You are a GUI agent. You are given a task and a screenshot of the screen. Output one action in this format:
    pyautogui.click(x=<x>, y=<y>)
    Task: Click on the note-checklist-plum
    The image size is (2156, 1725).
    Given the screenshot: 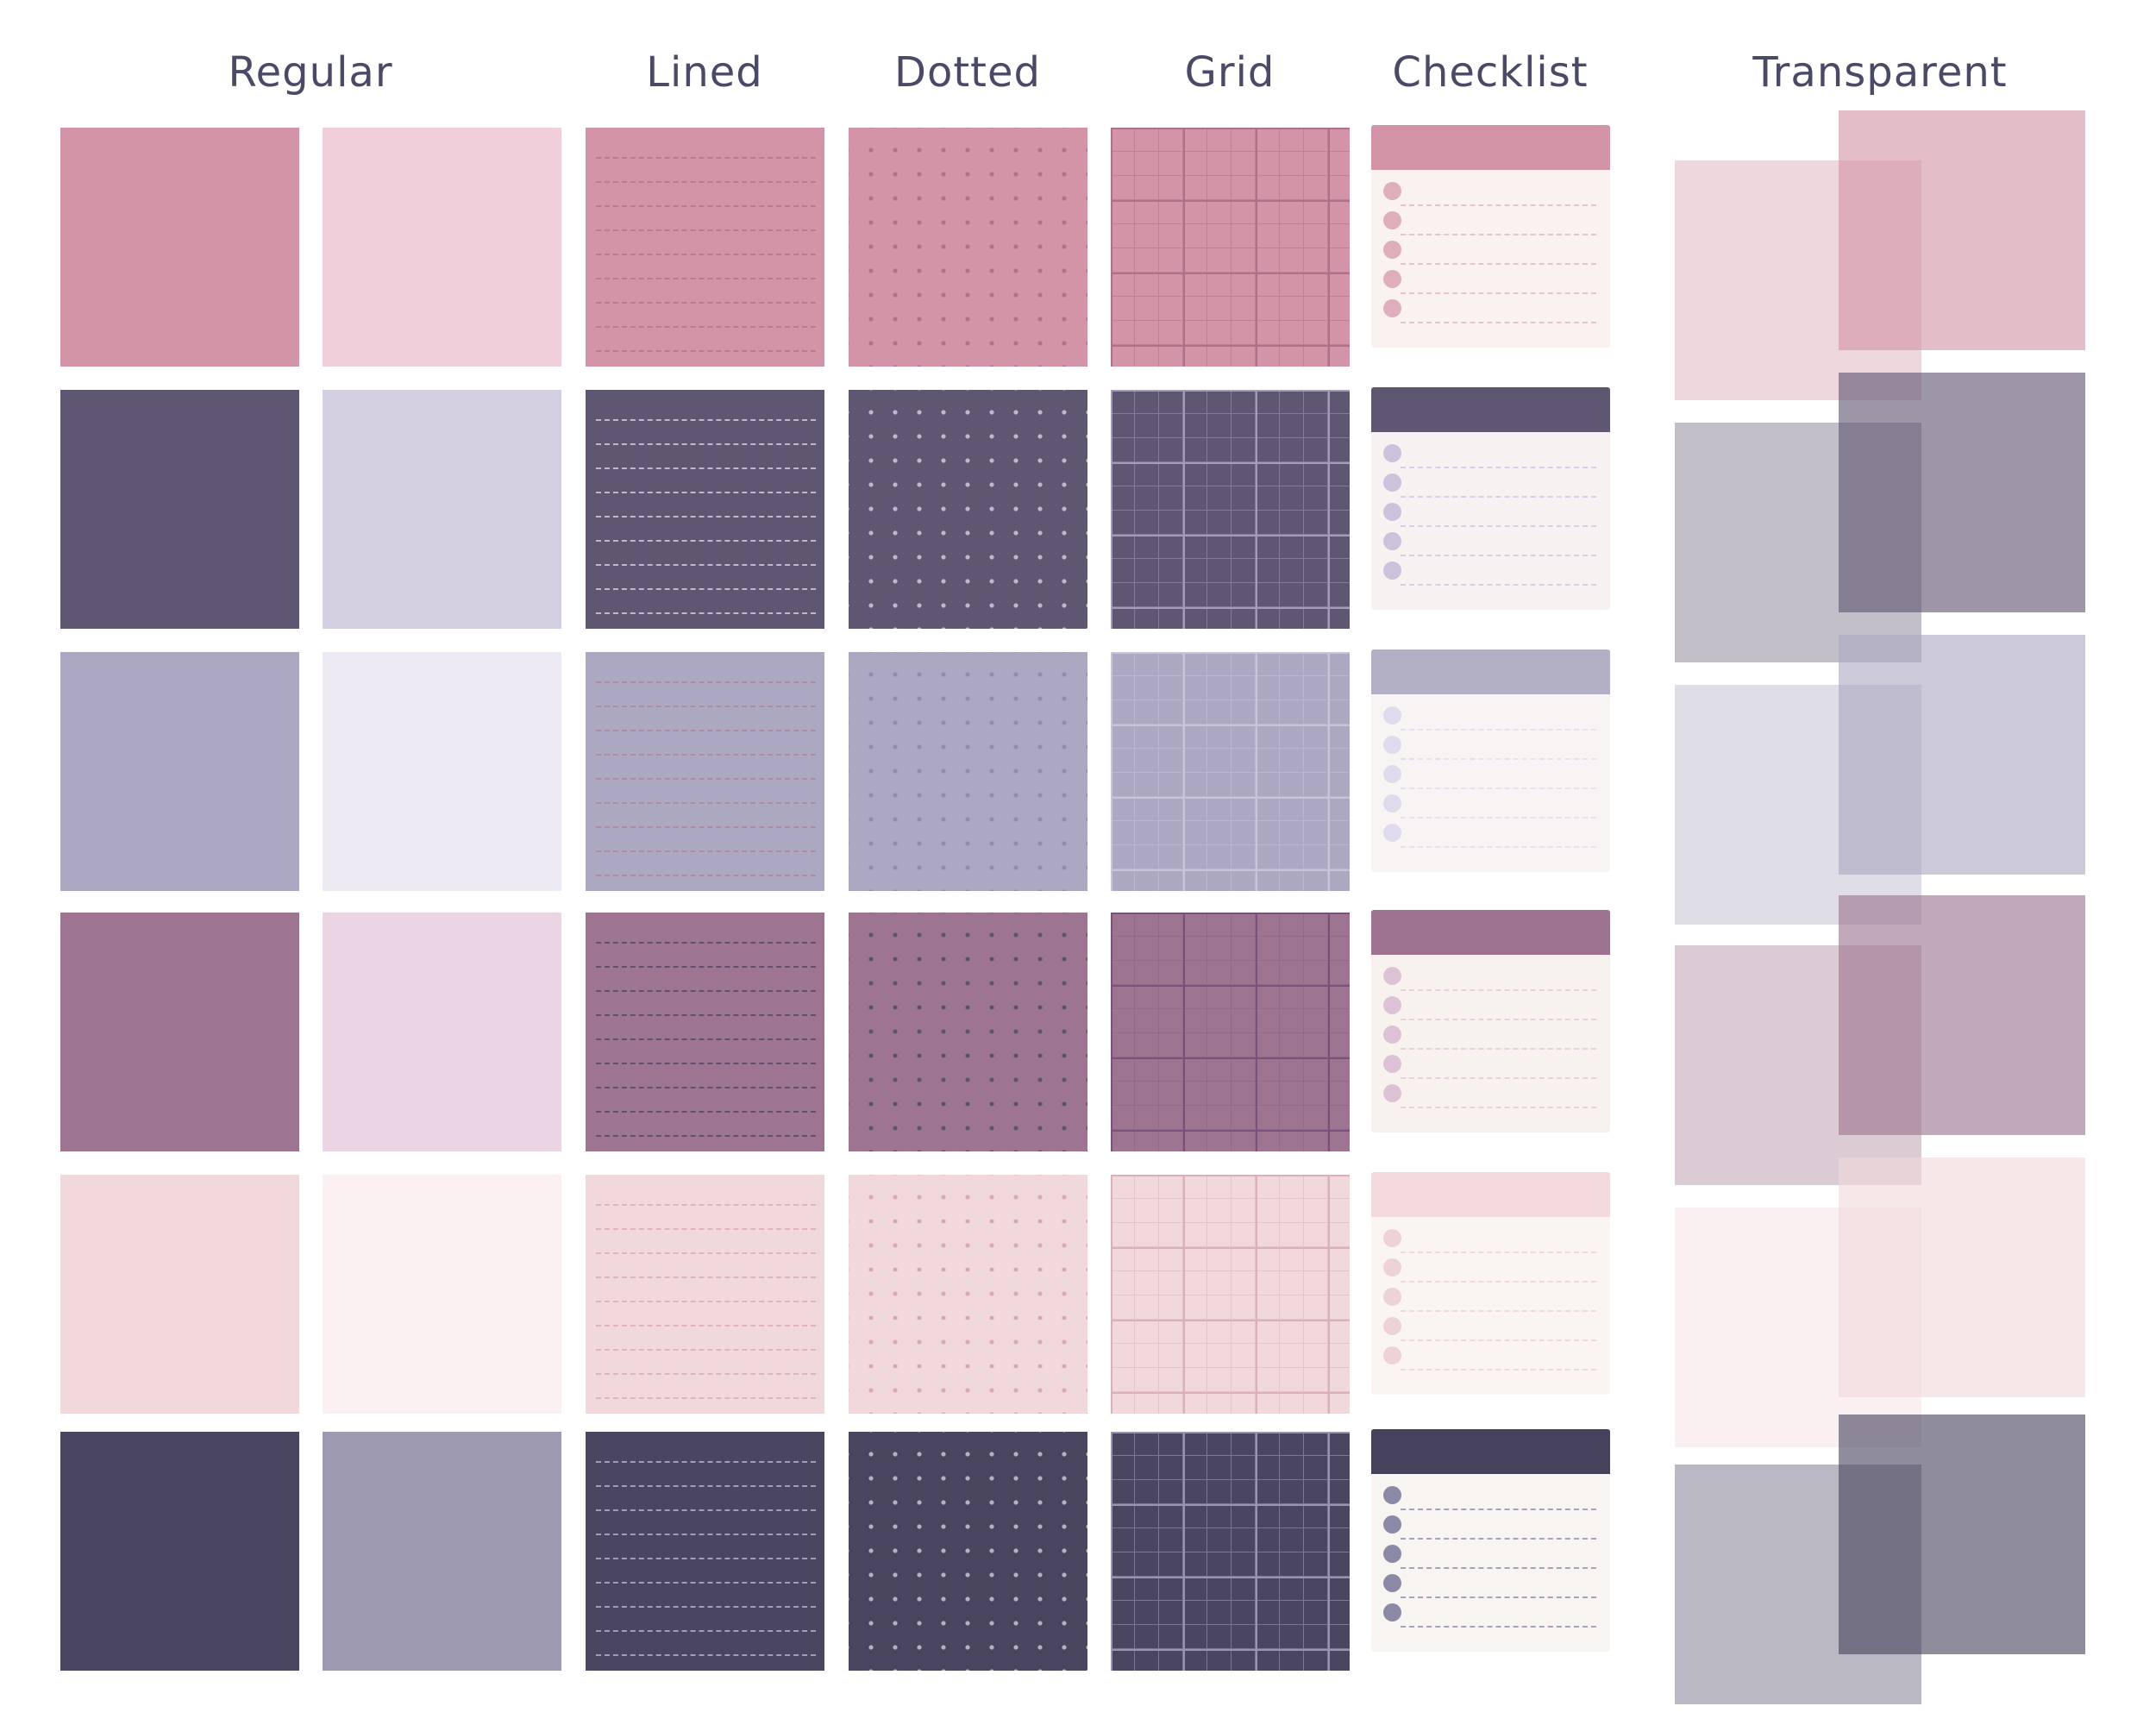 What is the action you would take?
    pyautogui.click(x=1490, y=498)
    